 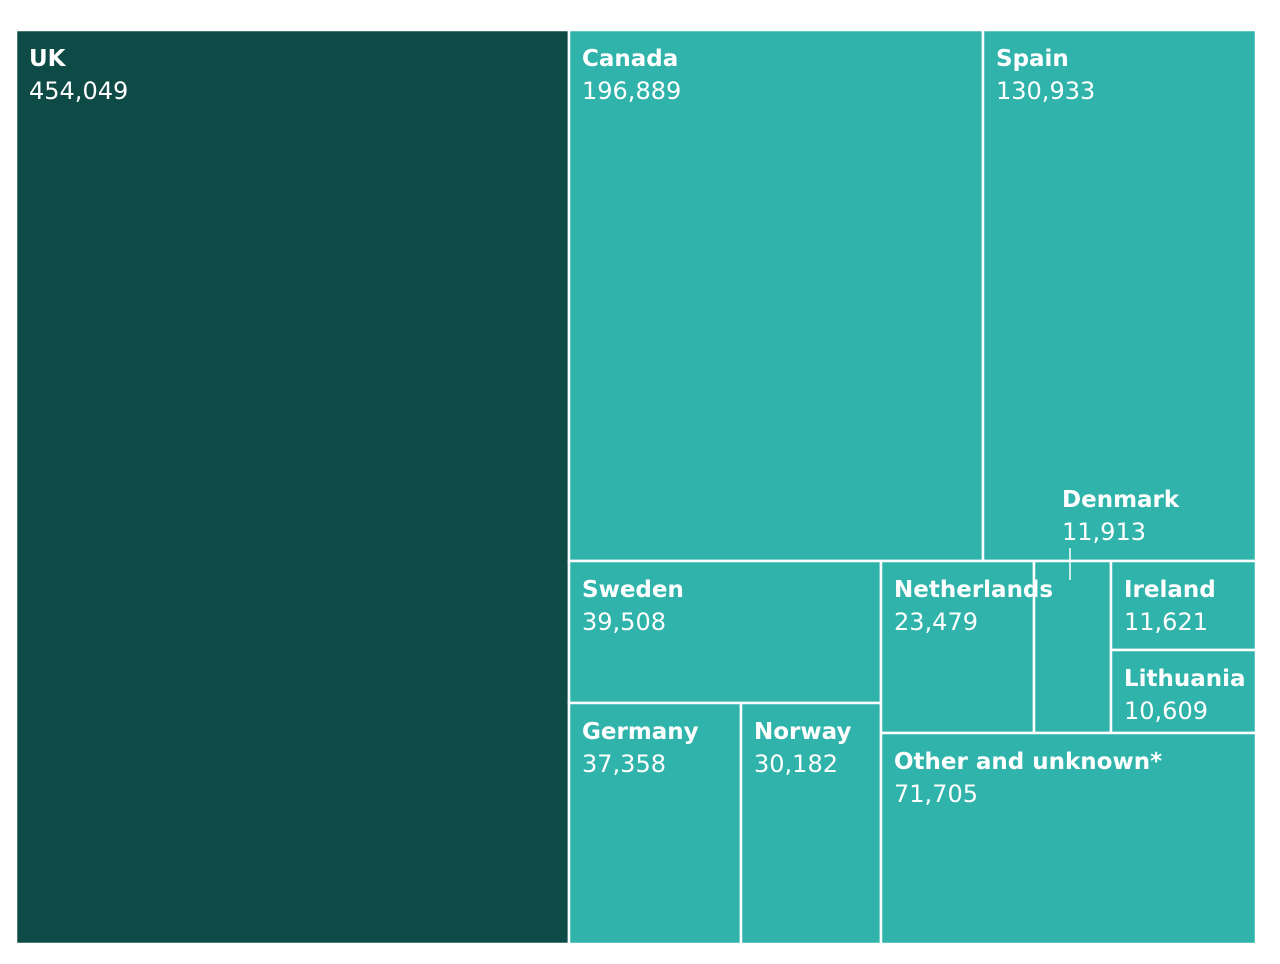 I want to click on value-other-and-unknown: 71,705, so click(x=936, y=794).